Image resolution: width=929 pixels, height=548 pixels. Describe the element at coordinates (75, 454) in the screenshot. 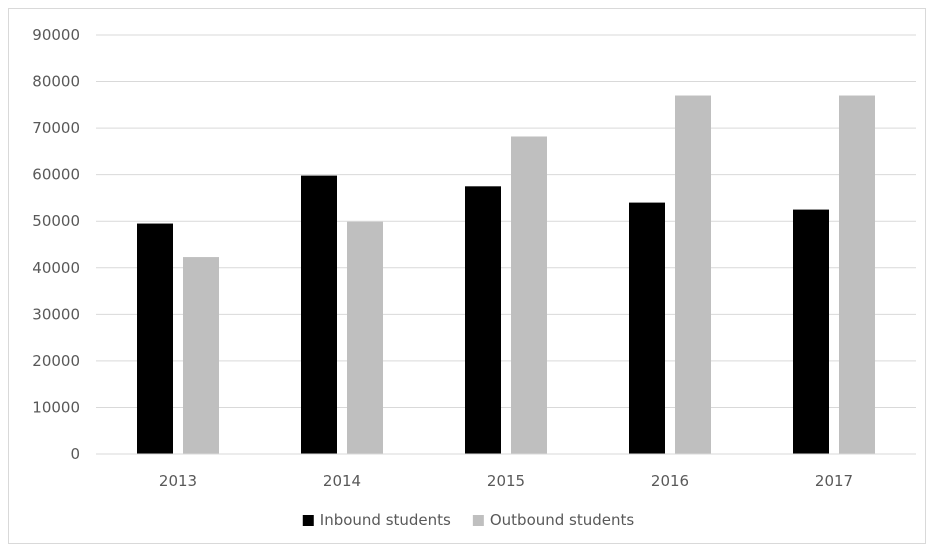

I see `y-tick-label: 0` at that location.